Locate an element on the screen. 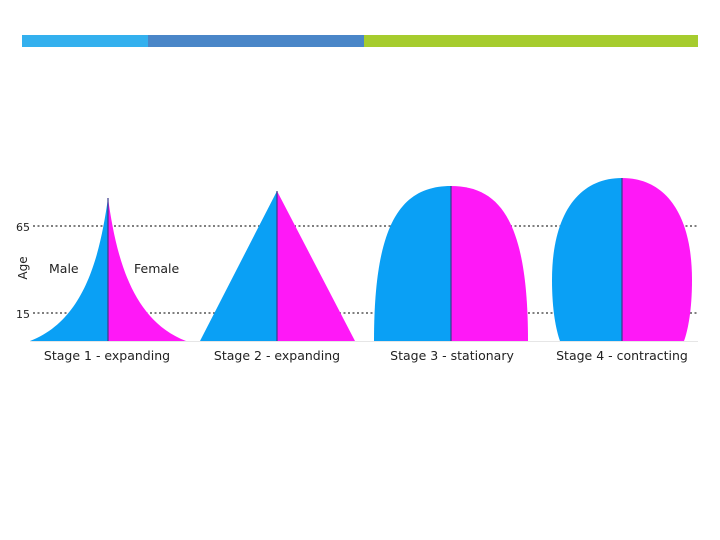  age-axis-label: Age is located at coordinates (23, 267).